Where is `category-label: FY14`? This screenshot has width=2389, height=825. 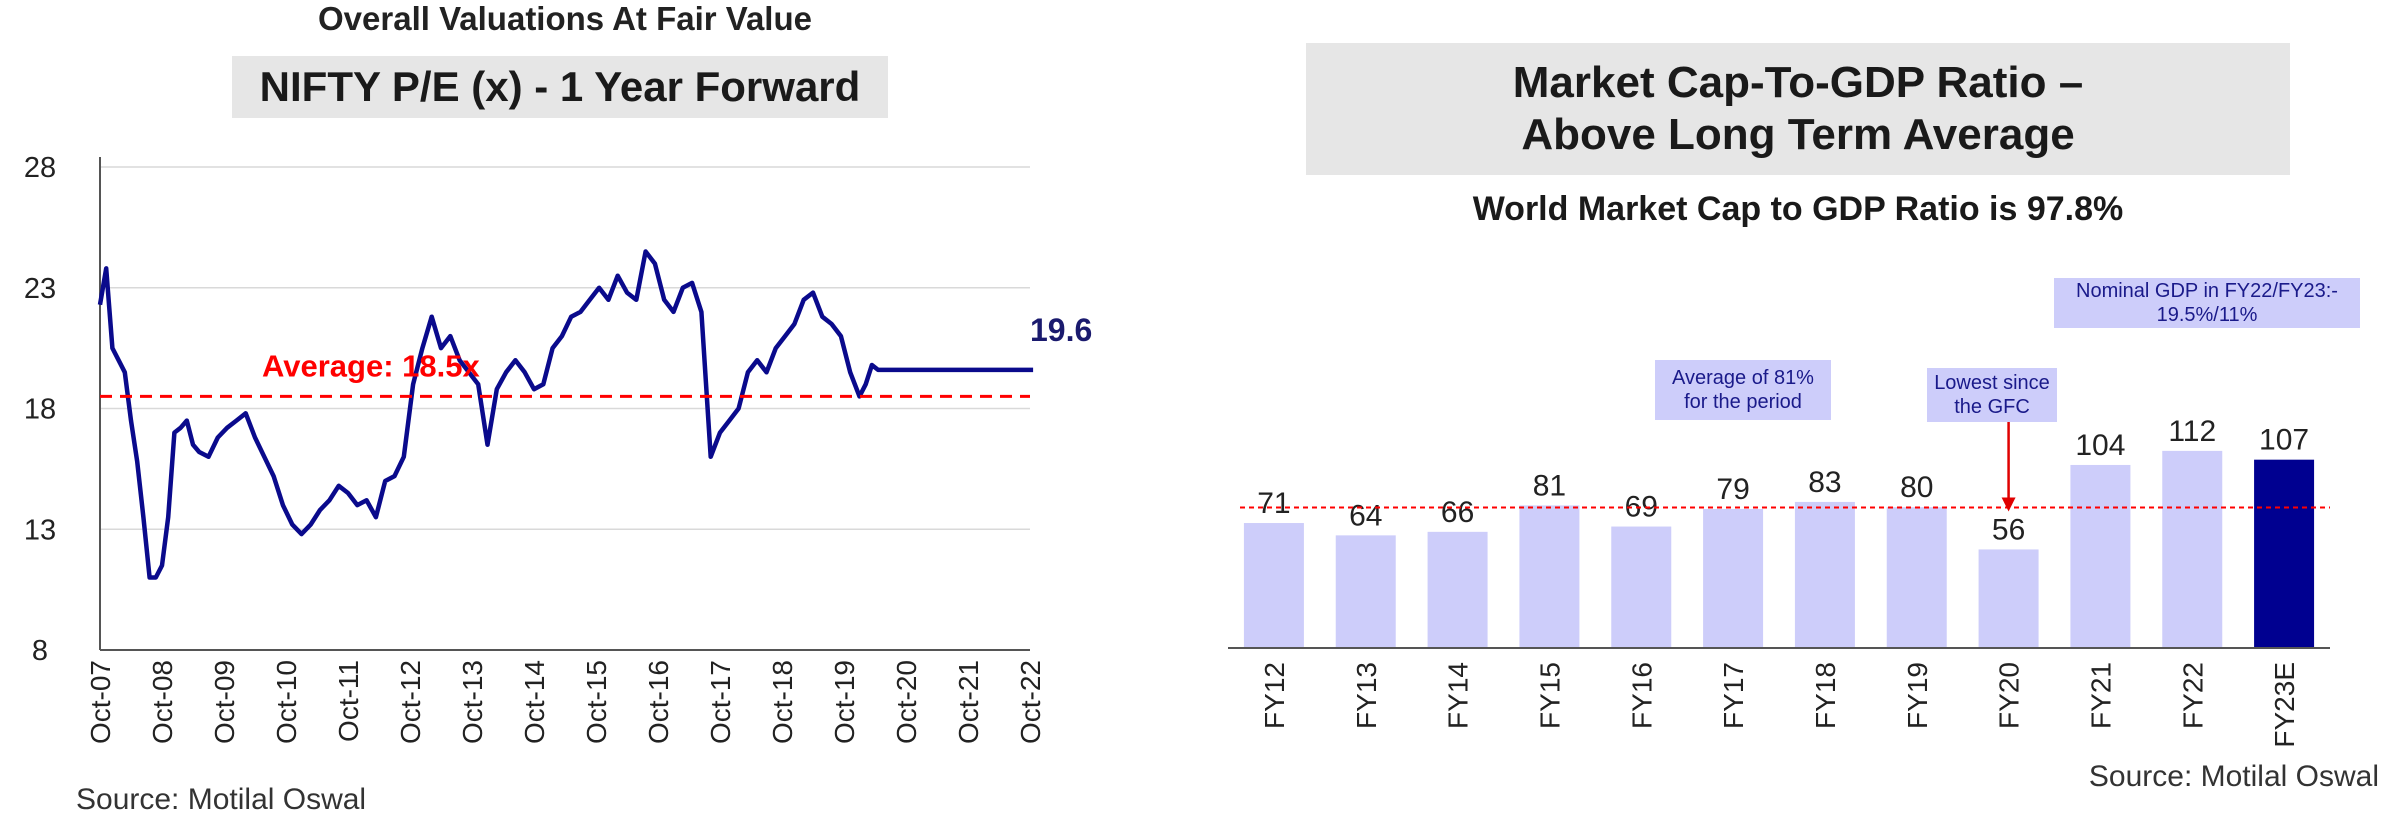 category-label: FY14 is located at coordinates (1458, 695).